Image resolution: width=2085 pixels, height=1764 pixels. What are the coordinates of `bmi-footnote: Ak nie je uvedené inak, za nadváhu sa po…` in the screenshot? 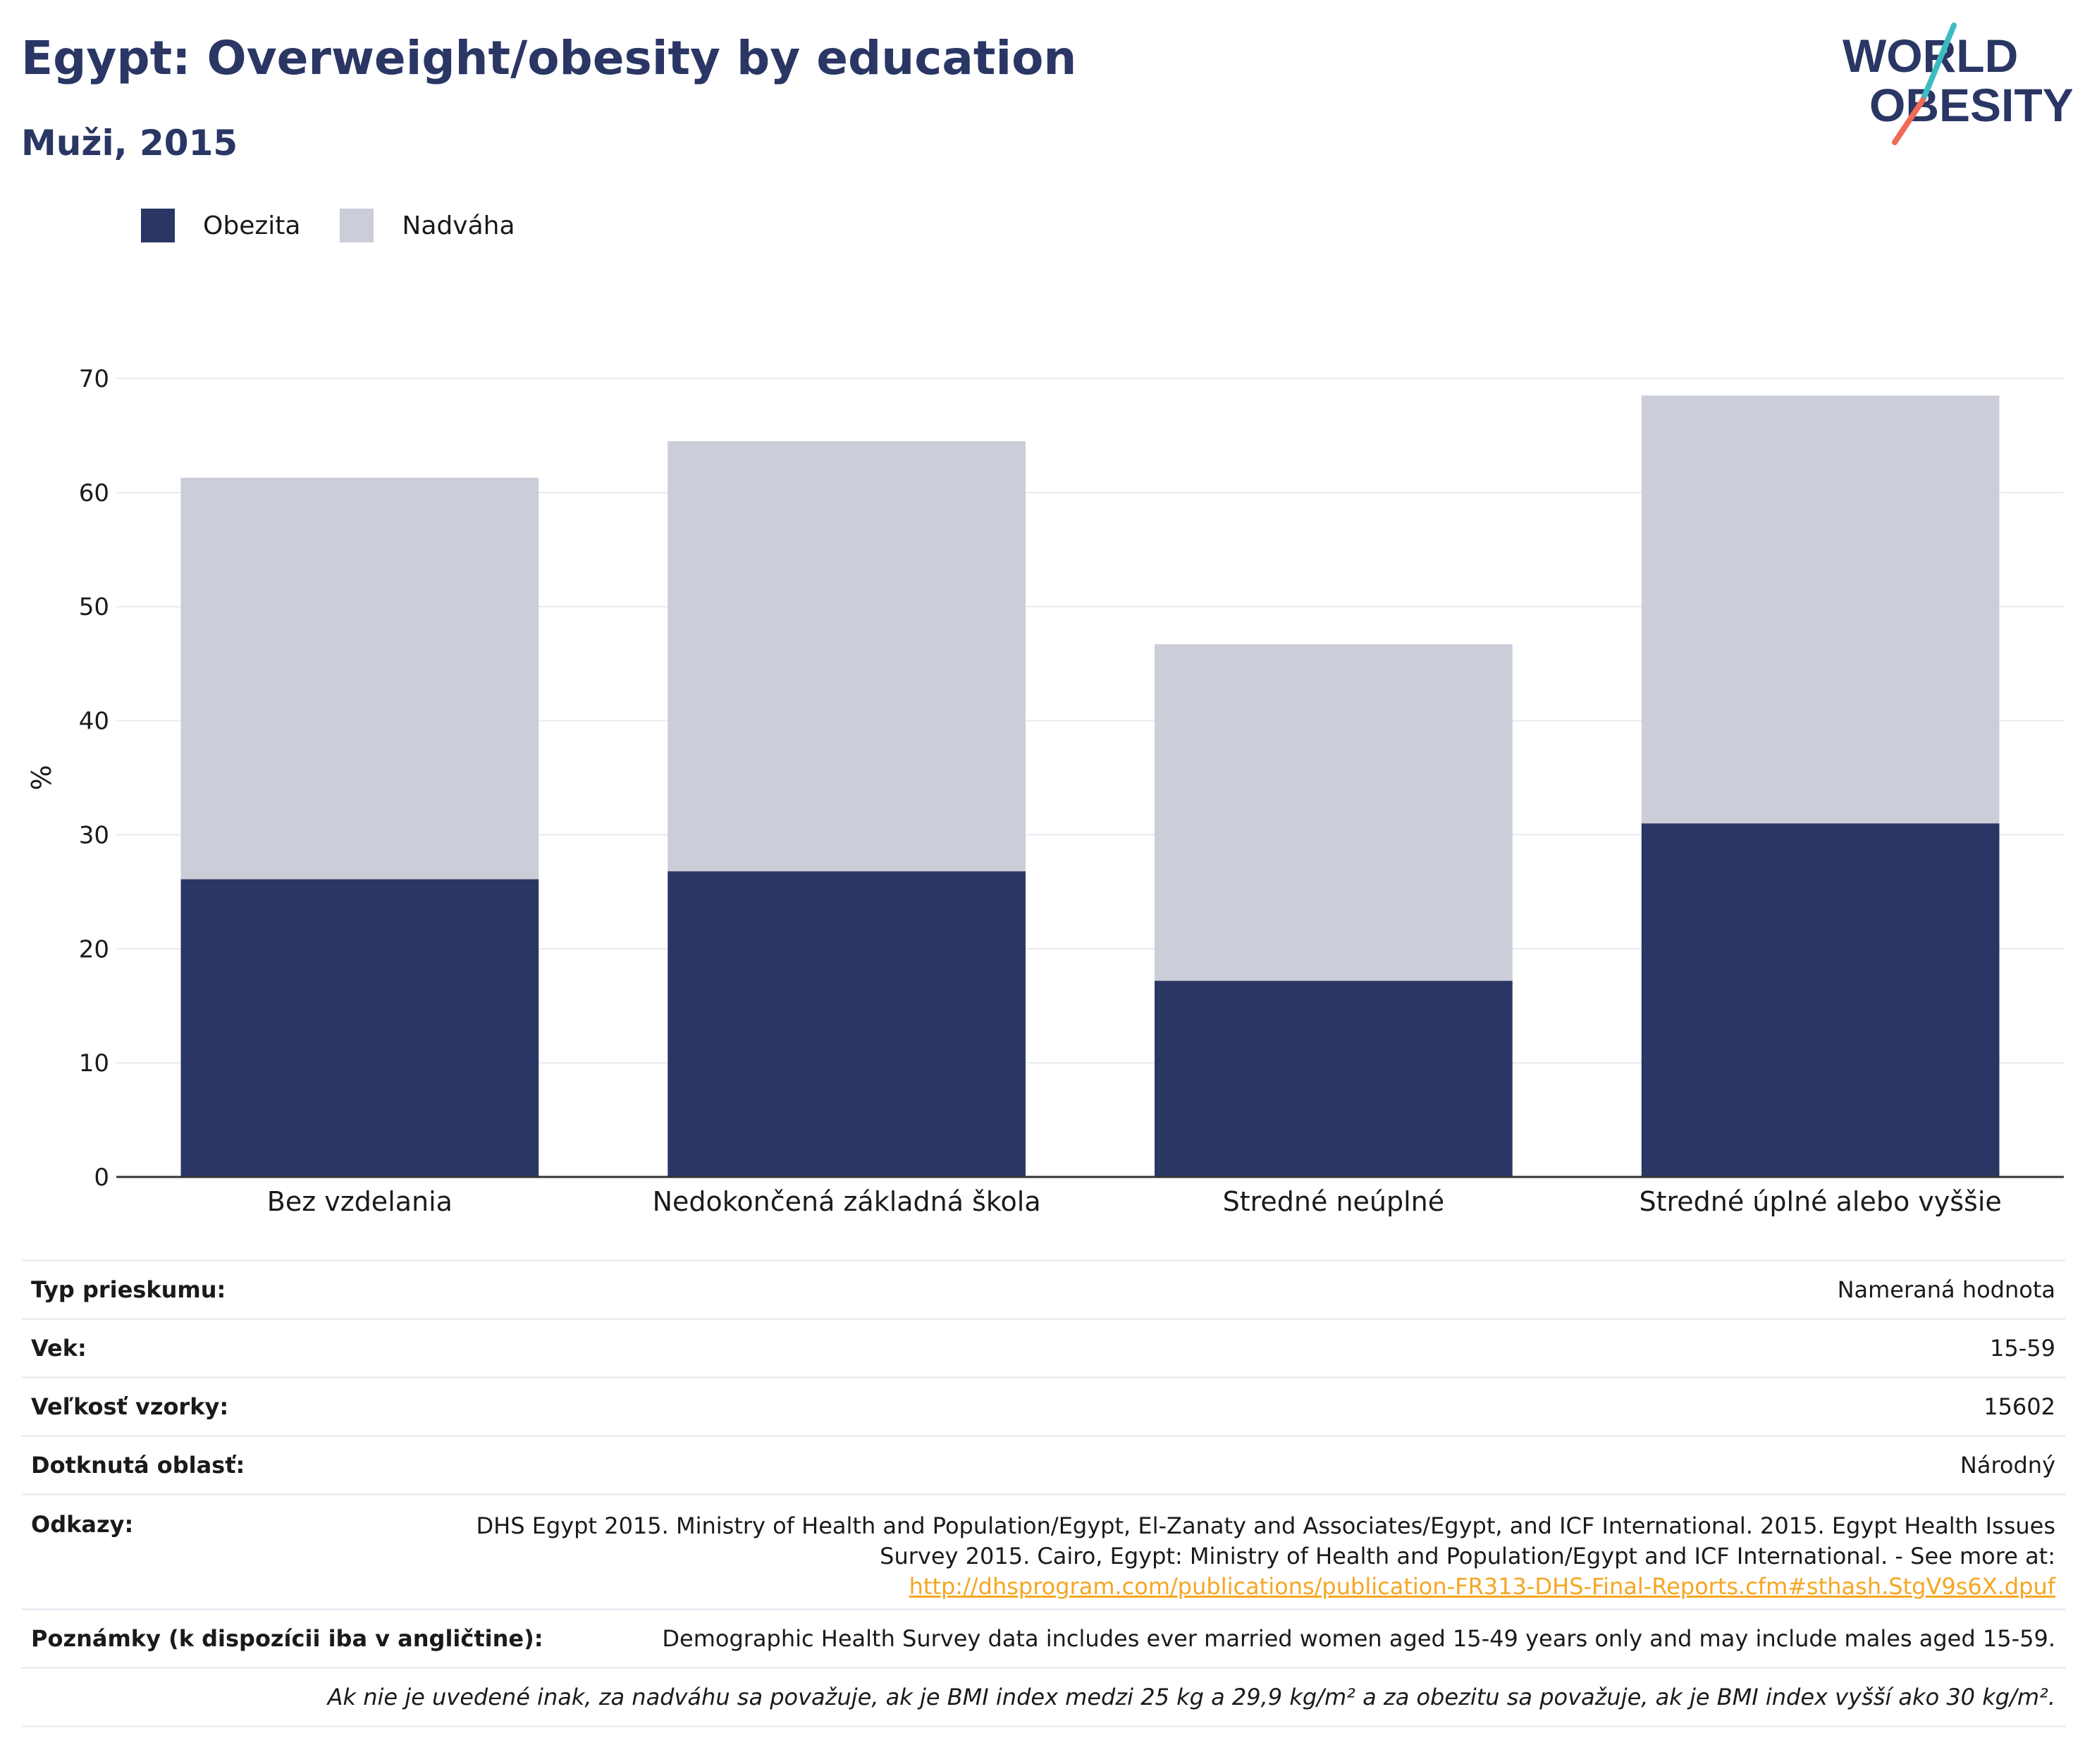 It's located at (1191, 1697).